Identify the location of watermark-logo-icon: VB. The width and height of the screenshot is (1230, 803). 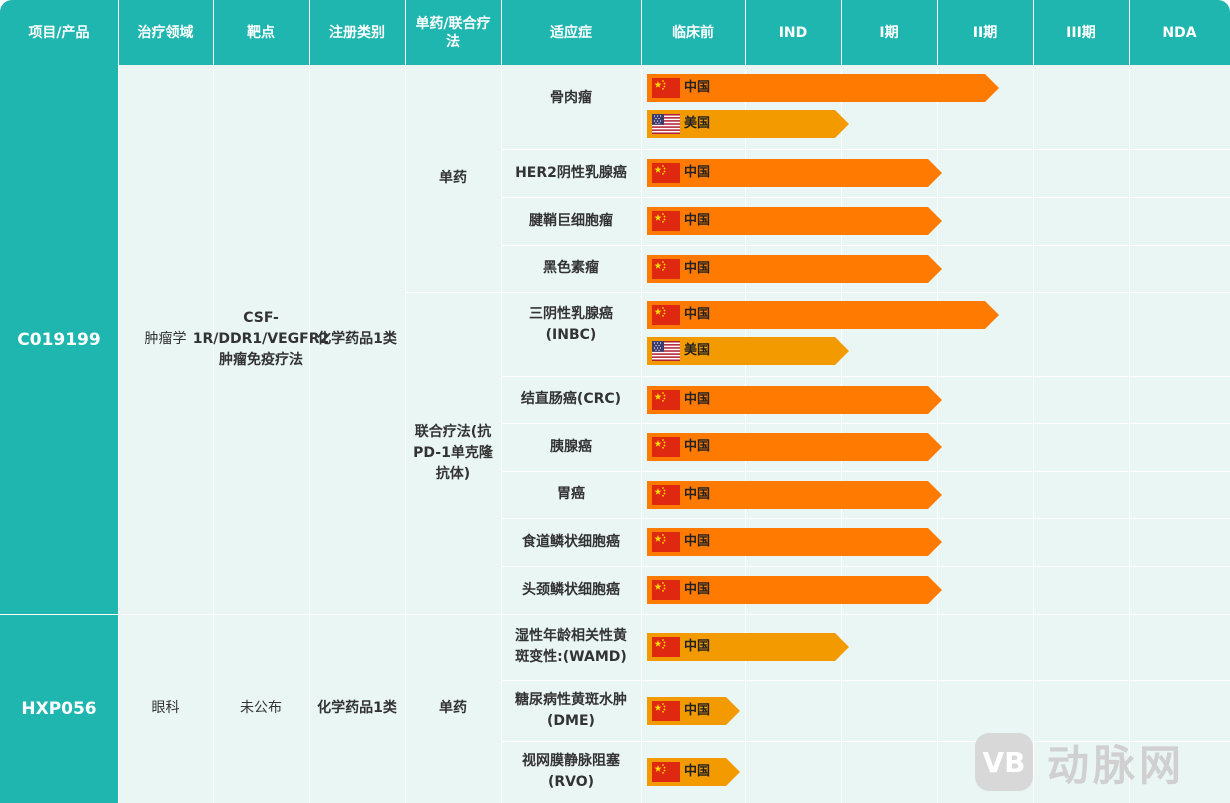
(1004, 762).